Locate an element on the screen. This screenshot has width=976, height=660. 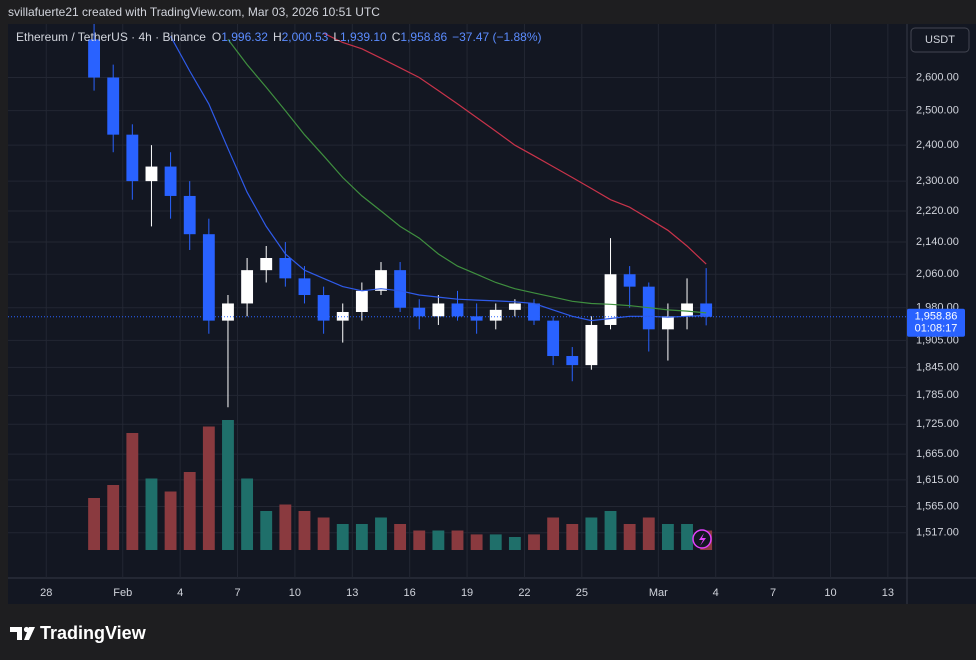
y-tick-label: 2,500.00 is located at coordinates (937, 111).